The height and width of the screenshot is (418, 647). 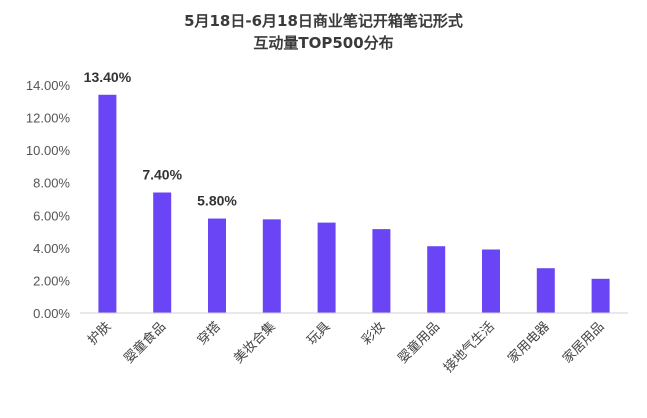 I want to click on data-label: 5.80%, so click(x=217, y=201).